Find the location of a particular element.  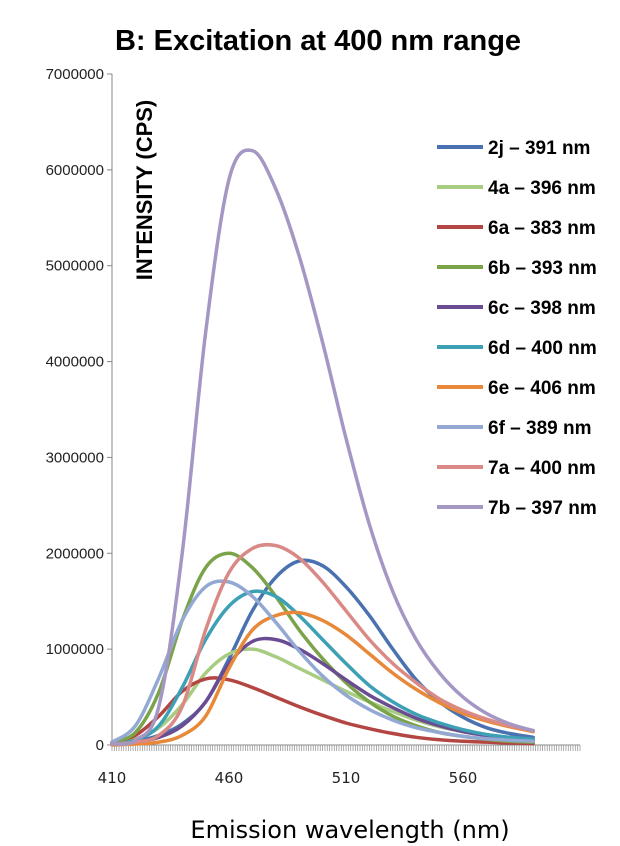

y-tick-label: 5000000 is located at coordinates (75, 266).